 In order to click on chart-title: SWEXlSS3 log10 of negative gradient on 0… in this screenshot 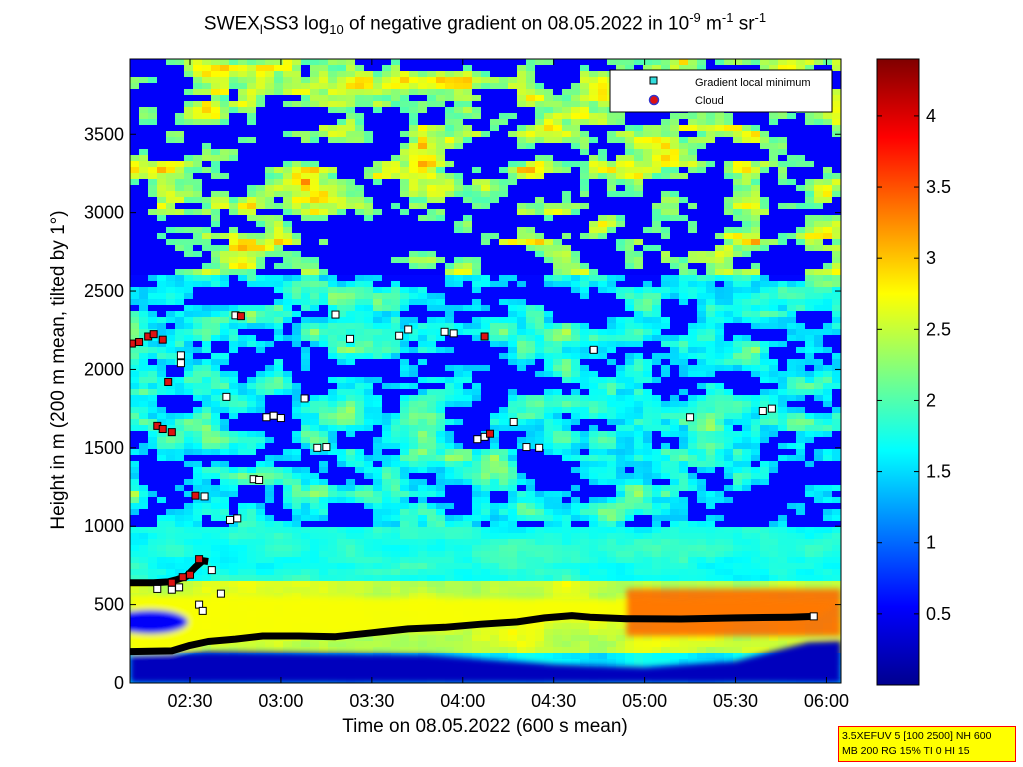, I will do `click(485, 23)`.